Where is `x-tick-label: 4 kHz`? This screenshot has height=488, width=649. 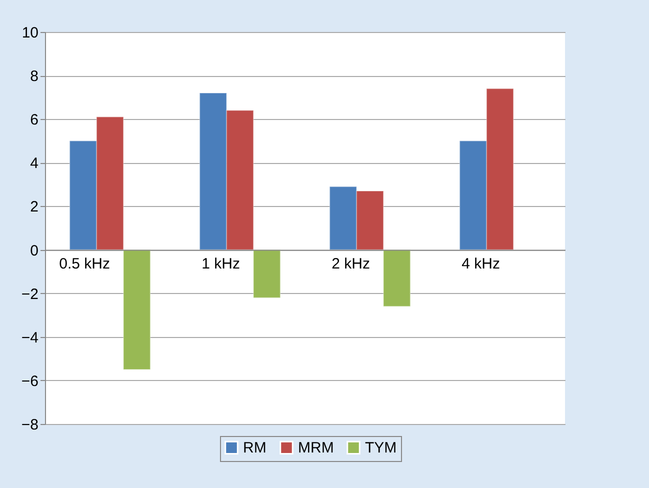
x-tick-label: 4 kHz is located at coordinates (481, 263).